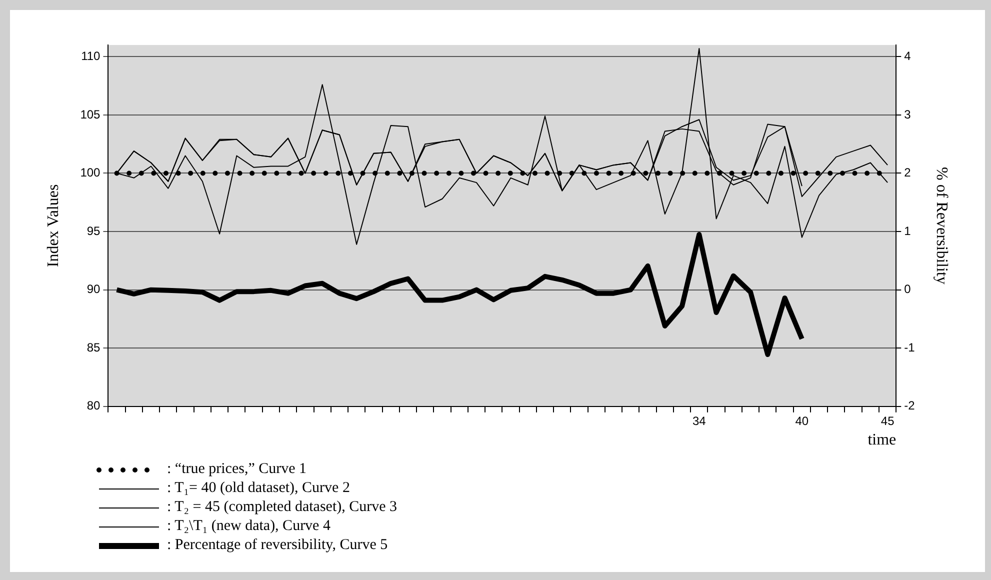  I want to click on x-tick-label: 34, so click(699, 421).